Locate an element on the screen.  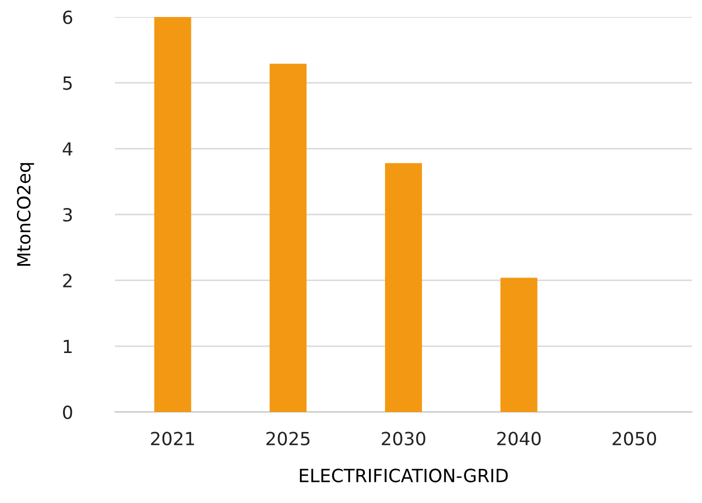
x-tick-label: 2025 is located at coordinates (288, 439).